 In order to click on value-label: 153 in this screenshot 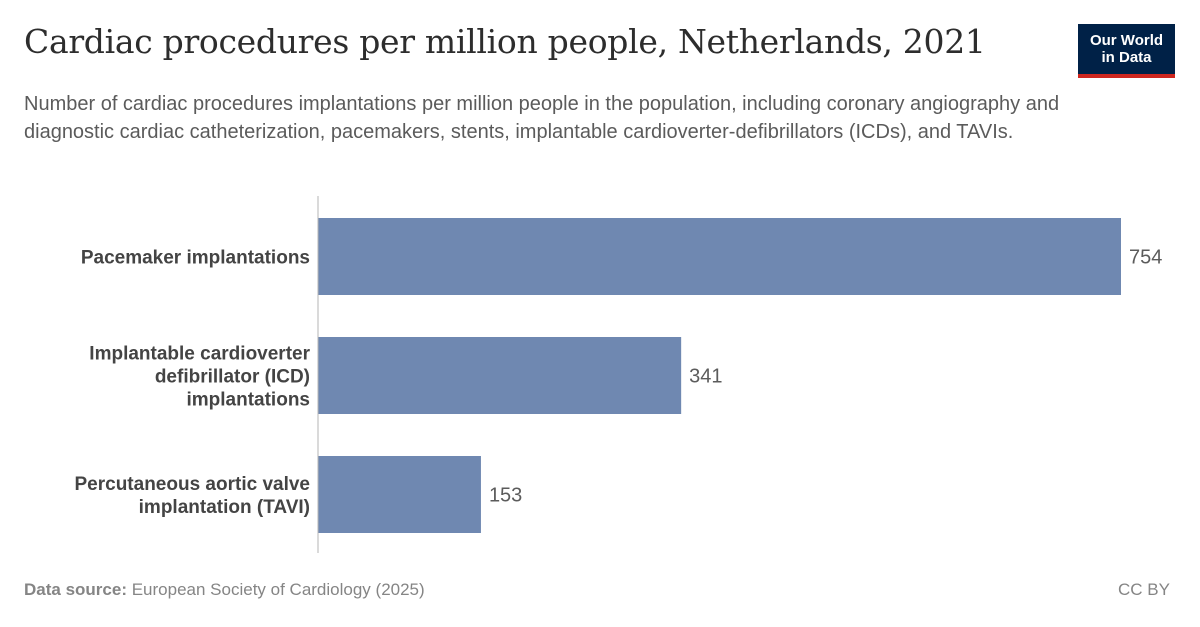, I will do `click(505, 496)`.